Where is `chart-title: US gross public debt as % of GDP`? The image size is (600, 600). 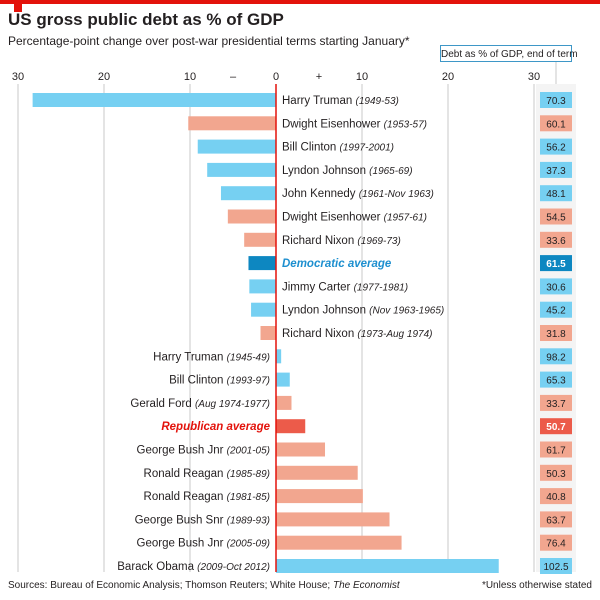
chart-title: US gross public debt as % of GDP is located at coordinates (146, 19).